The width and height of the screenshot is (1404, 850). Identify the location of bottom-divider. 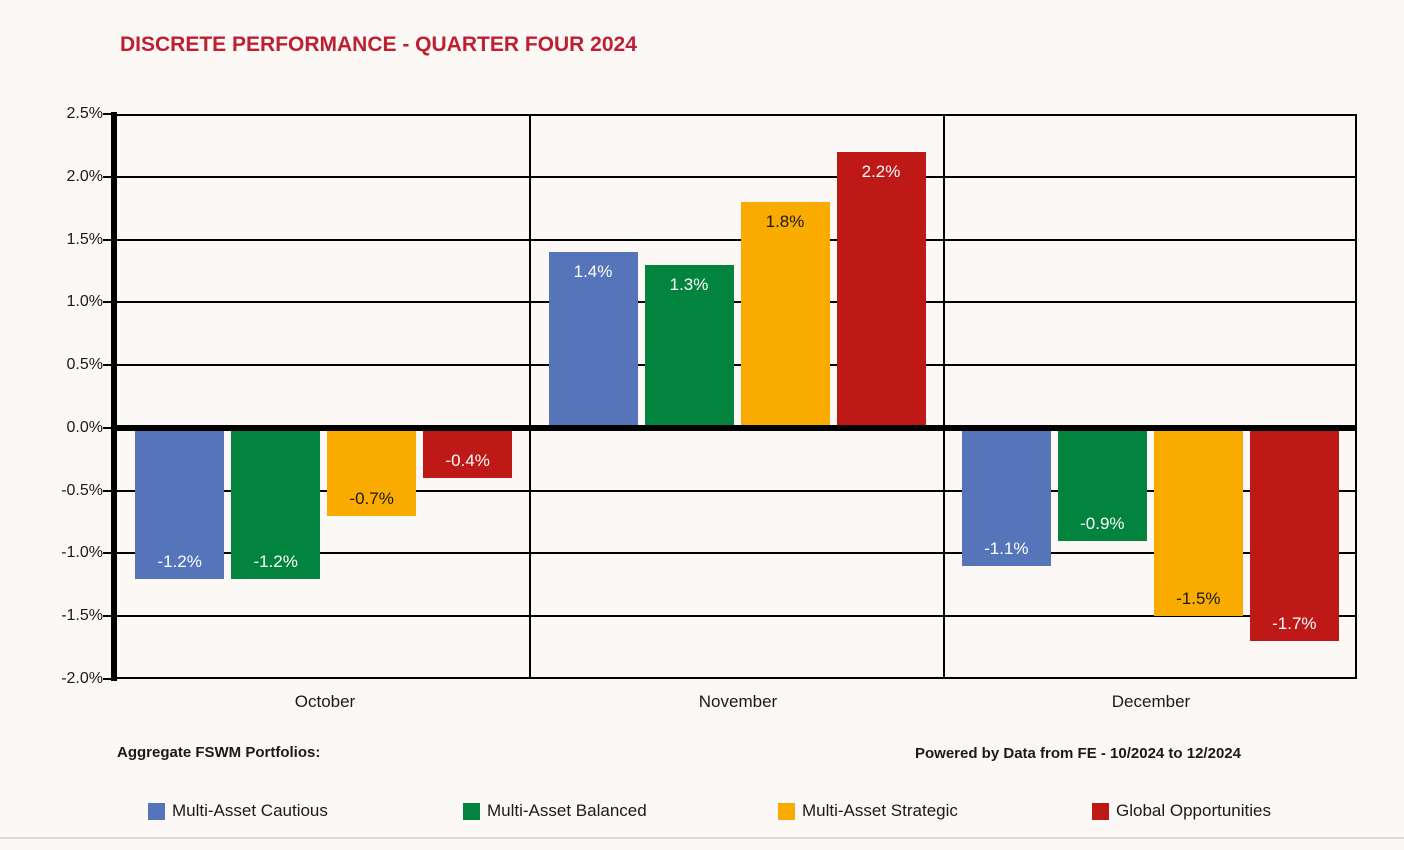
(702, 838).